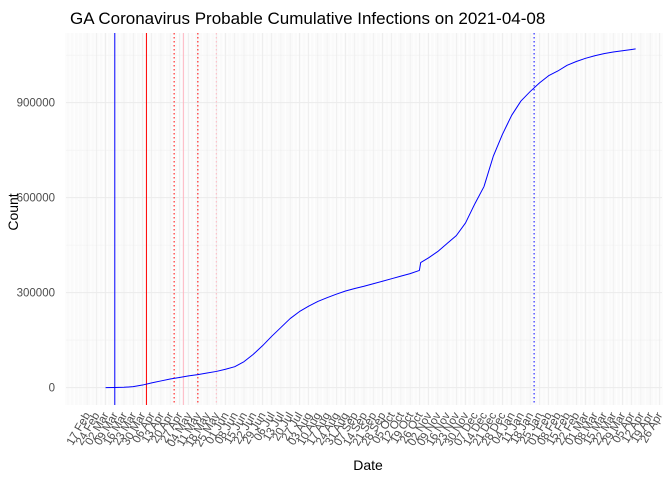 The image size is (672, 480). I want to click on y-tick-label: 300000, so click(36, 294).